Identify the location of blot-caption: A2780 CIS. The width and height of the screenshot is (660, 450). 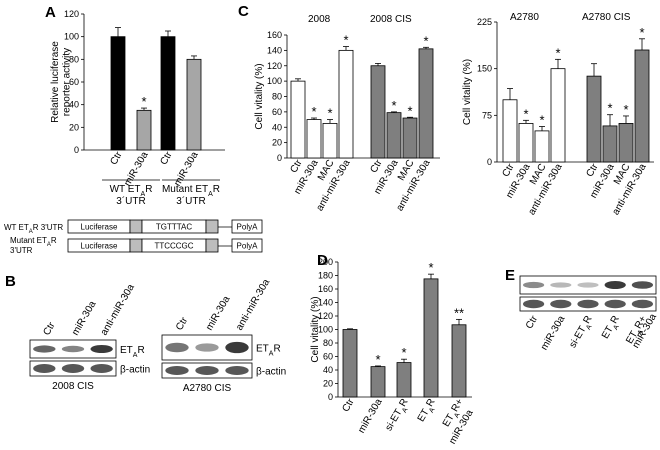
(207, 388).